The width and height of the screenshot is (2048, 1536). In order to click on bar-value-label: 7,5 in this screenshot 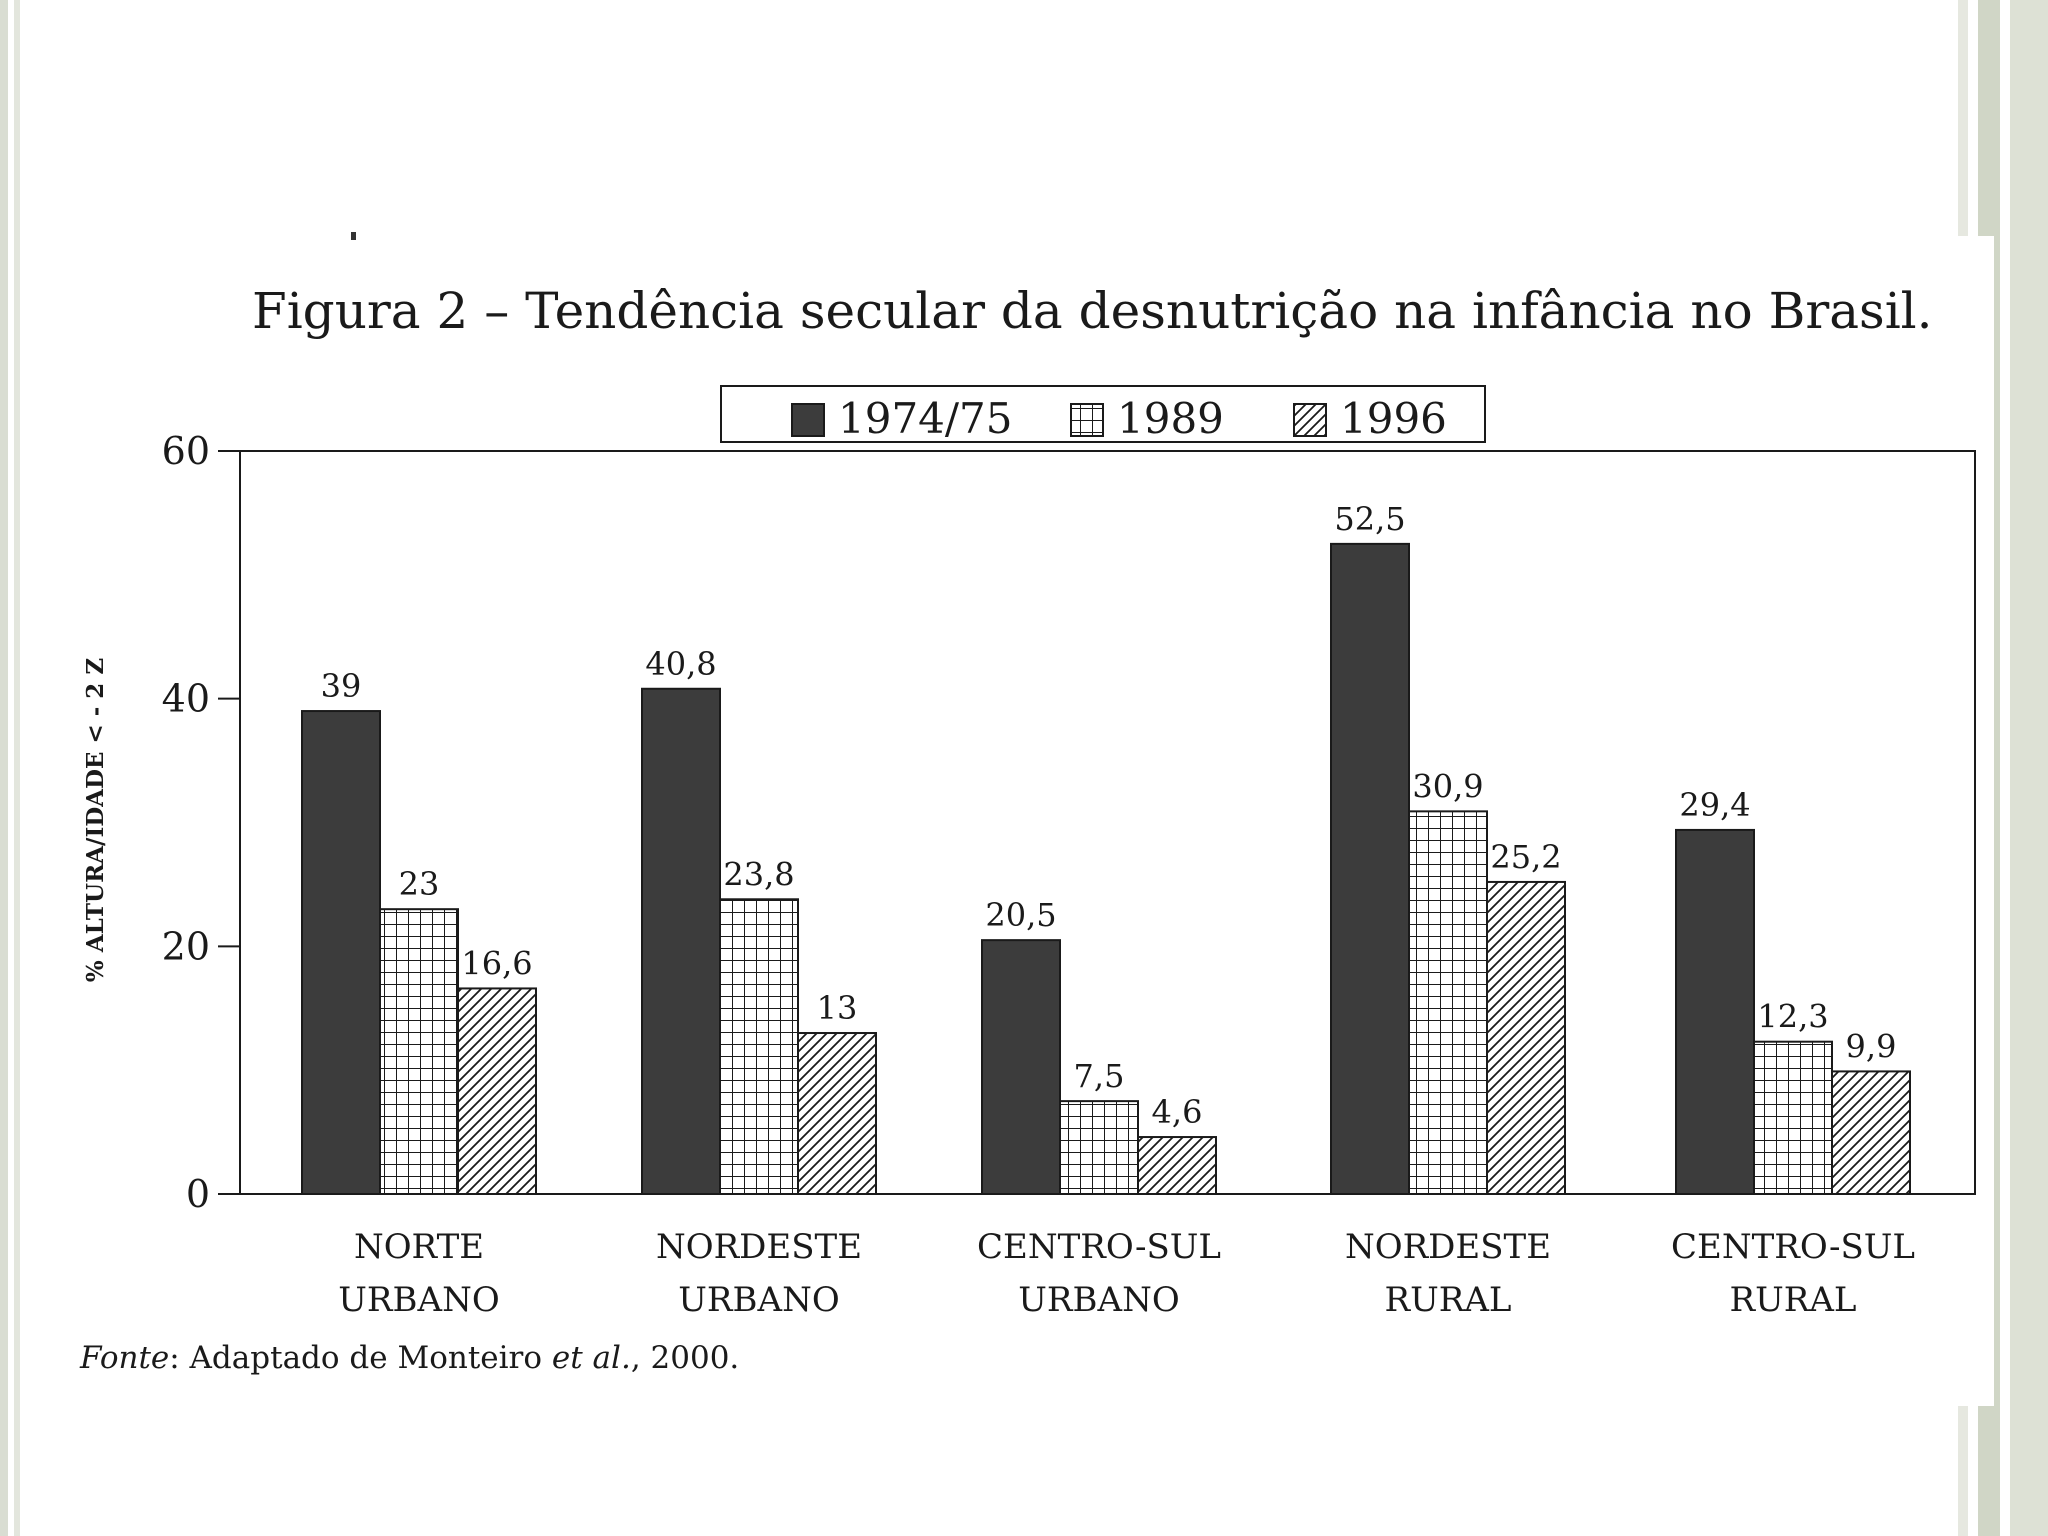, I will do `click(1099, 1076)`.